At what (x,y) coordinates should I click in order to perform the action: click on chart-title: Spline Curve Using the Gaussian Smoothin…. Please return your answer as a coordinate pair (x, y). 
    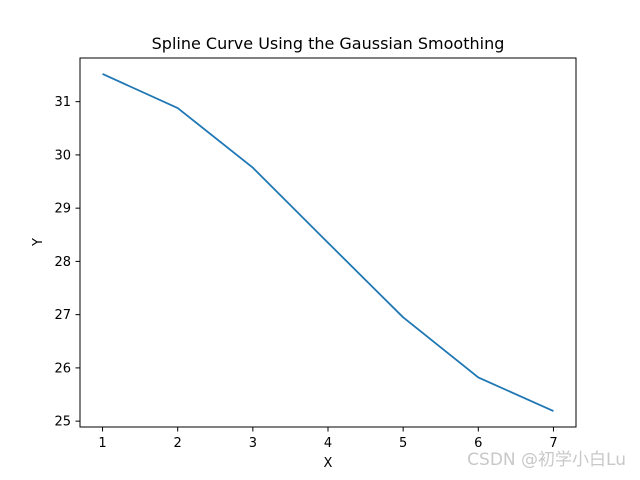
    Looking at the image, I should click on (328, 43).